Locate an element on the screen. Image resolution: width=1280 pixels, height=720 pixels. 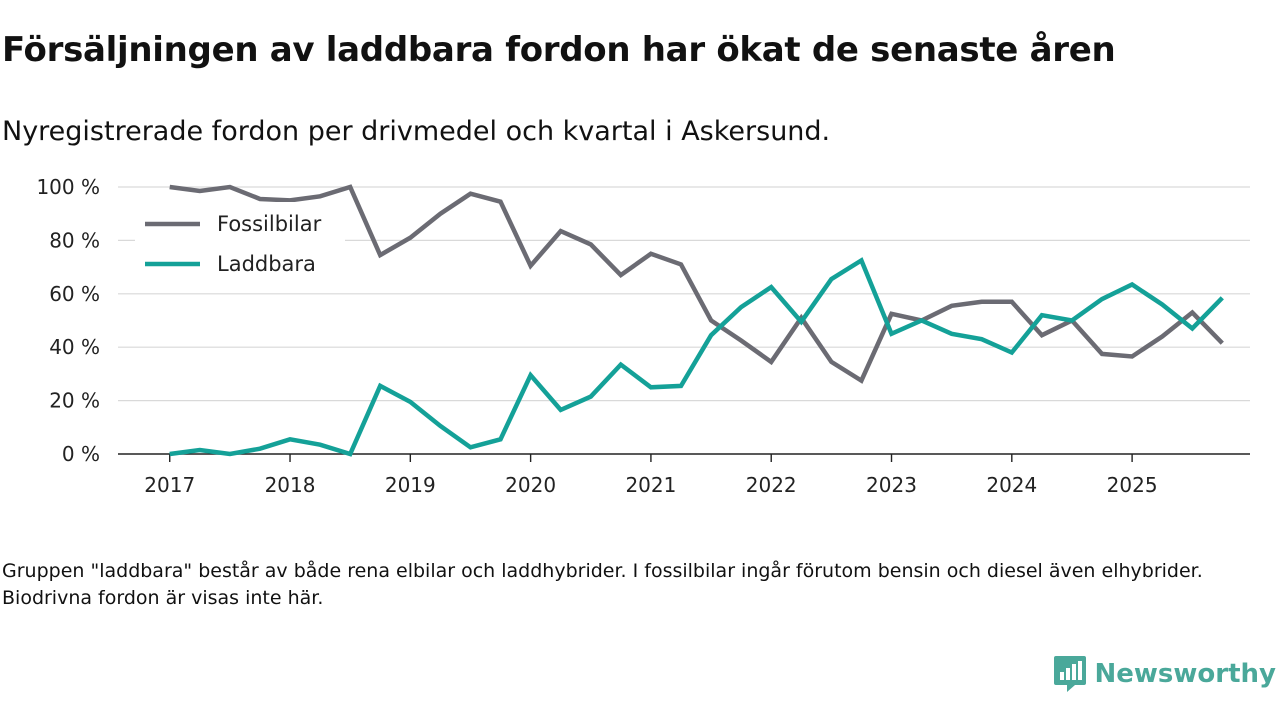
legend-background is located at coordinates (240, 244).